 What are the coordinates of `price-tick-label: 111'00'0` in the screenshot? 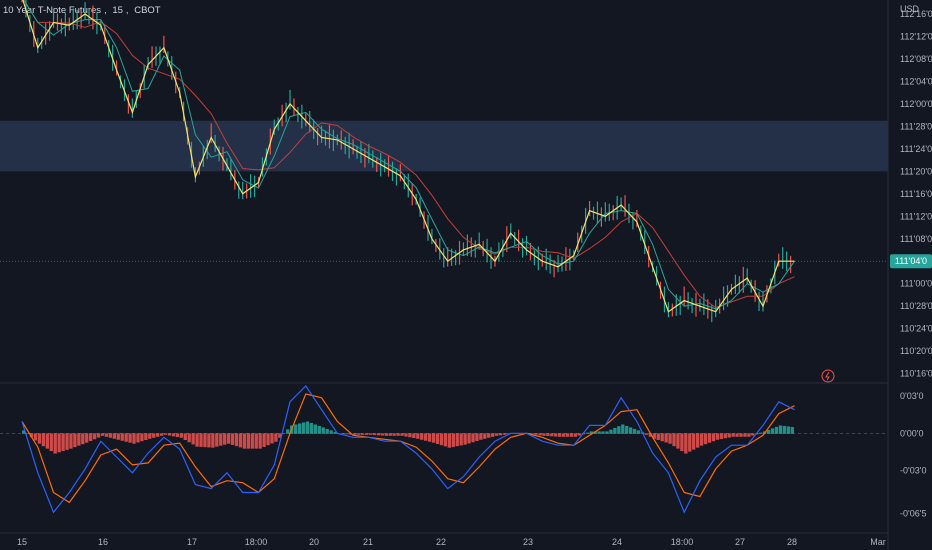 It's located at (916, 284).